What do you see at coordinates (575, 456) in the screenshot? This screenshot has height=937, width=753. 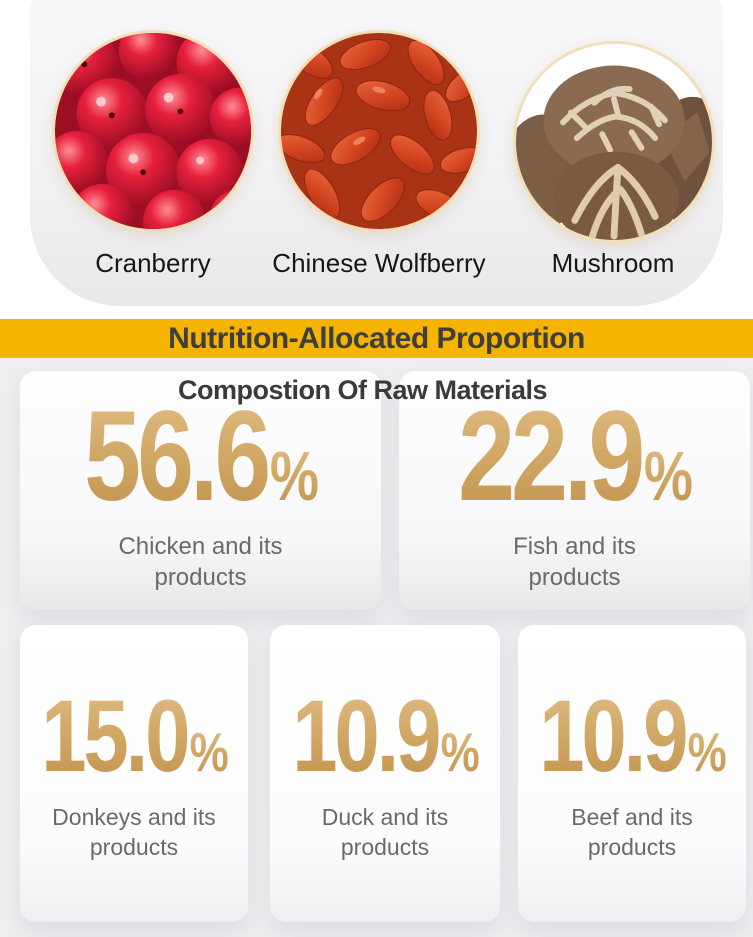 I see `percent-value: 22.9%` at bounding box center [575, 456].